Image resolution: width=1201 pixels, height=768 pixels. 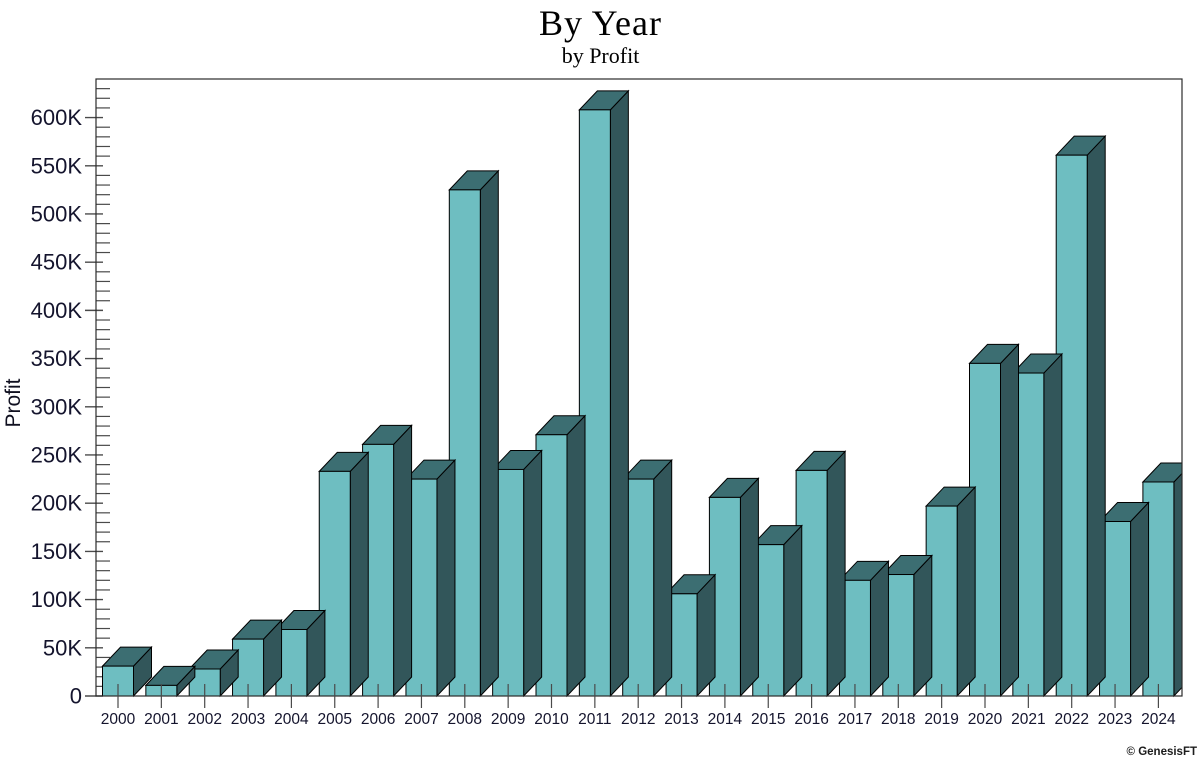 What do you see at coordinates (474, 433) in the screenshot?
I see `bar-2008` at bounding box center [474, 433].